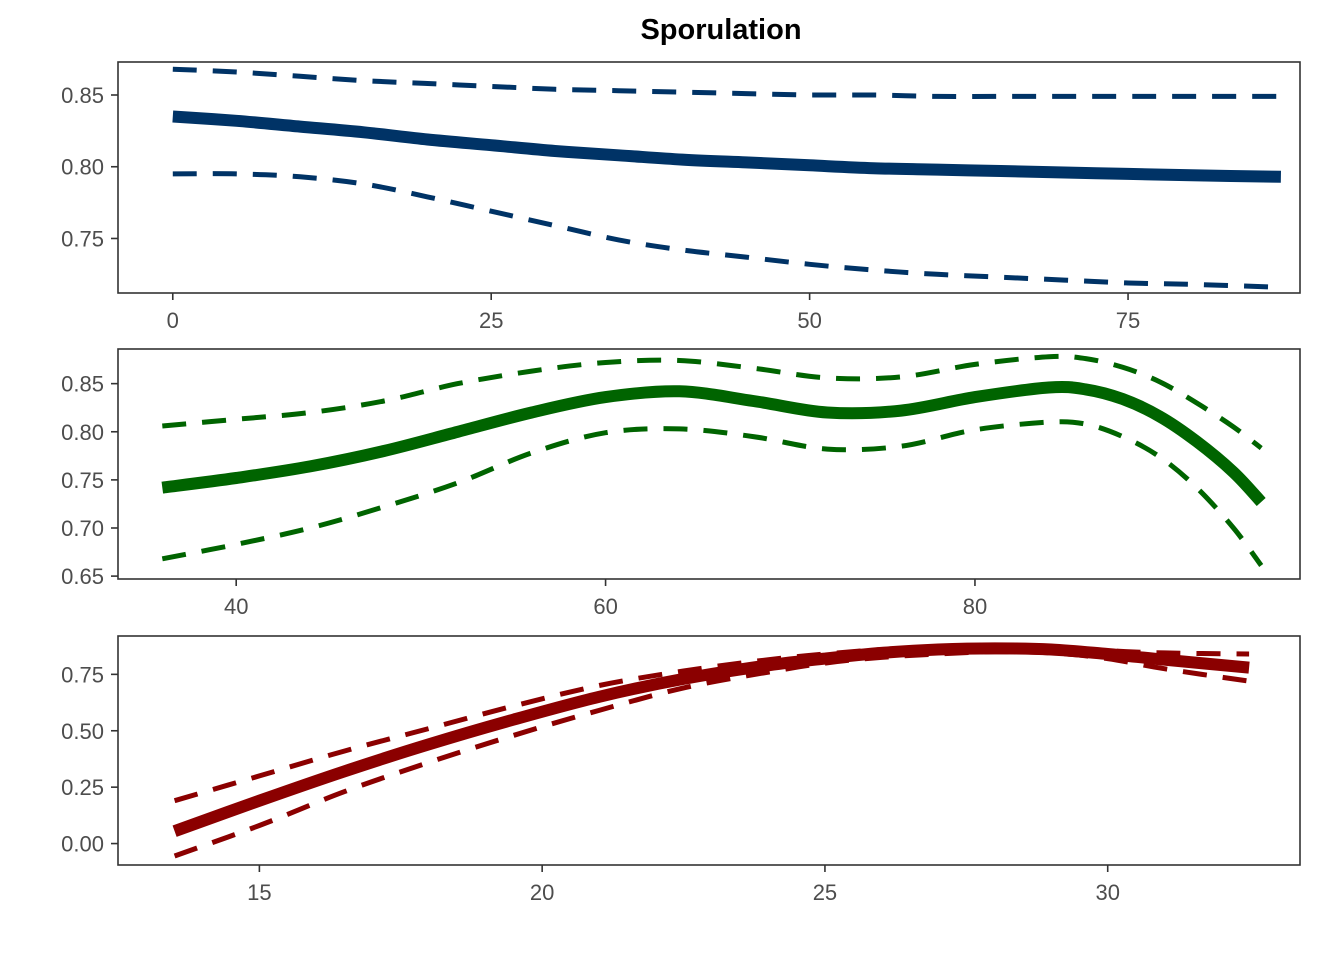 This screenshot has width=1344, height=960. What do you see at coordinates (82, 576) in the screenshot?
I see `y-tick-label: 0.65` at bounding box center [82, 576].